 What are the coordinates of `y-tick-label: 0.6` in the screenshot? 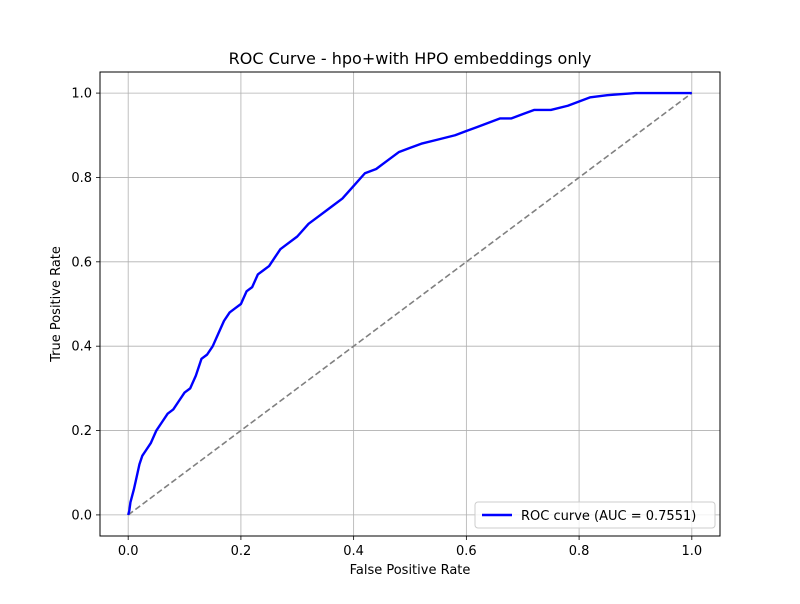 It's located at (81, 262).